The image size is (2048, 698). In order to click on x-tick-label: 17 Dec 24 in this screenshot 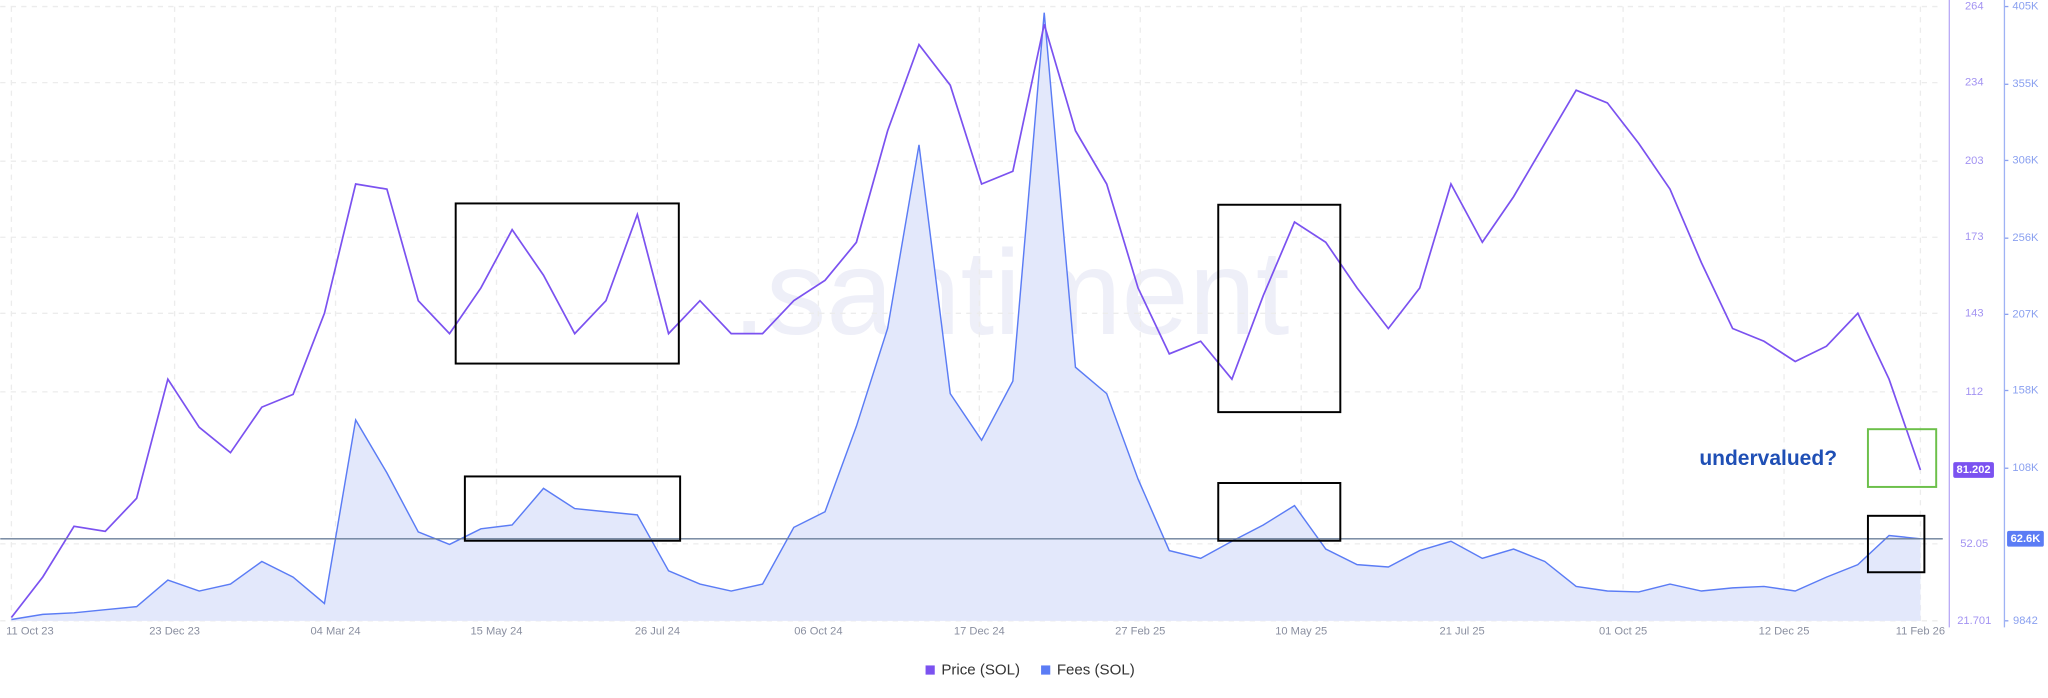, I will do `click(979, 631)`.